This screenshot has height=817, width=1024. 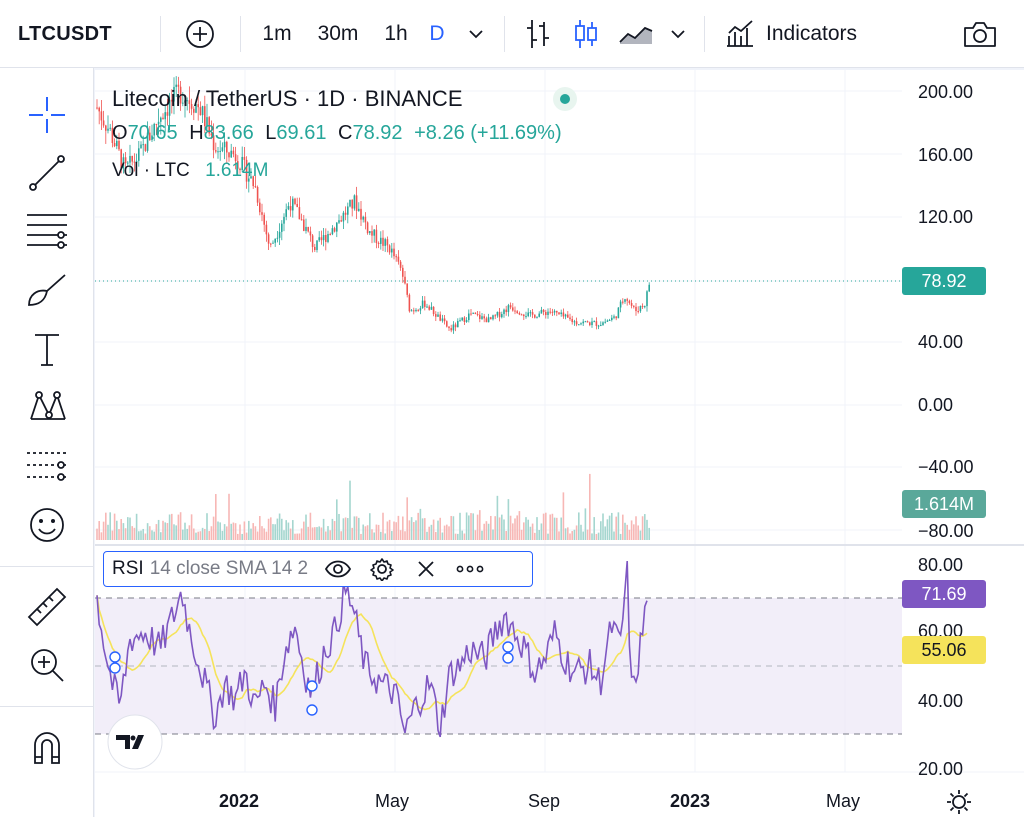 I want to click on settings-button, so click(x=382, y=569).